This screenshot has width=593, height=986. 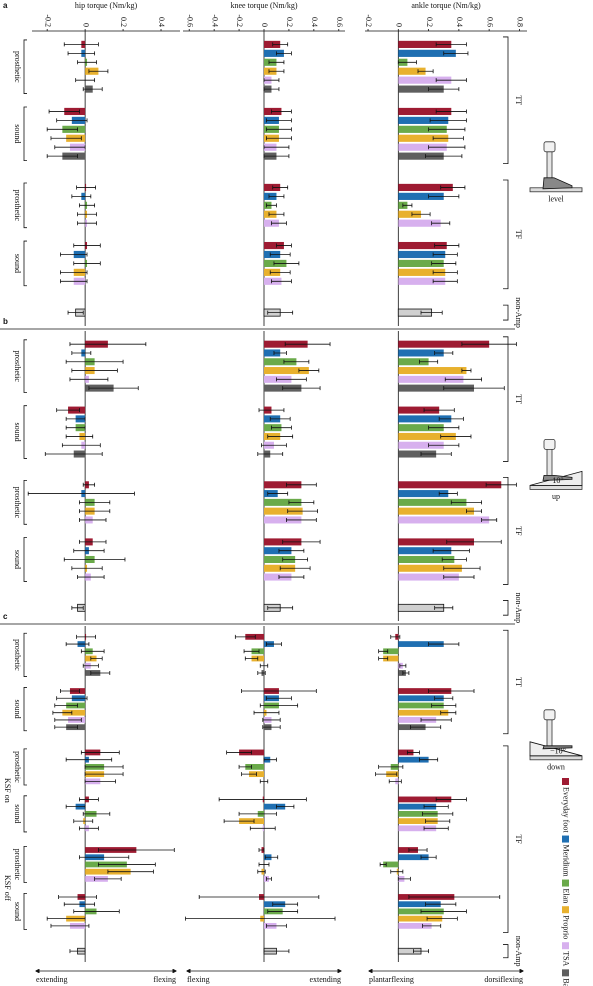 What do you see at coordinates (520, 22) in the screenshot?
I see `x-tick-label: 0.8` at bounding box center [520, 22].